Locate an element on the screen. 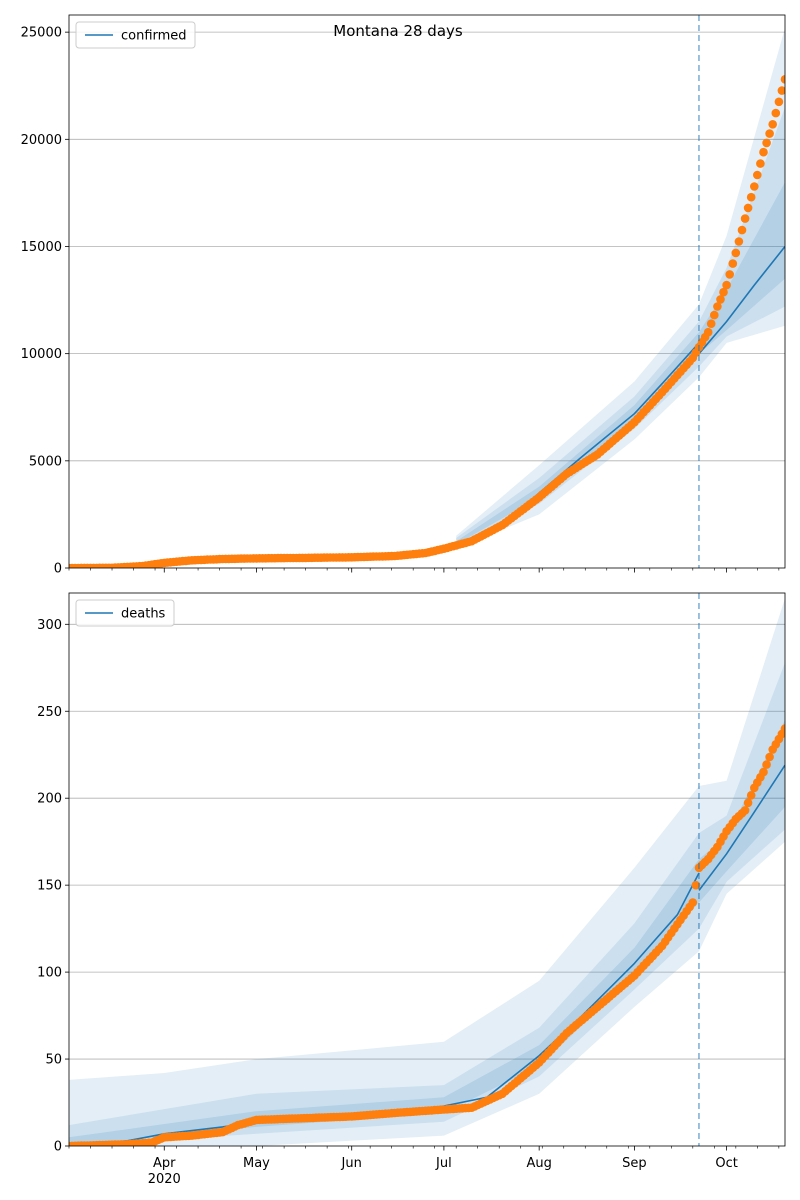 This screenshot has height=1200, width=800. y-tick-label: 50 is located at coordinates (53, 1060).